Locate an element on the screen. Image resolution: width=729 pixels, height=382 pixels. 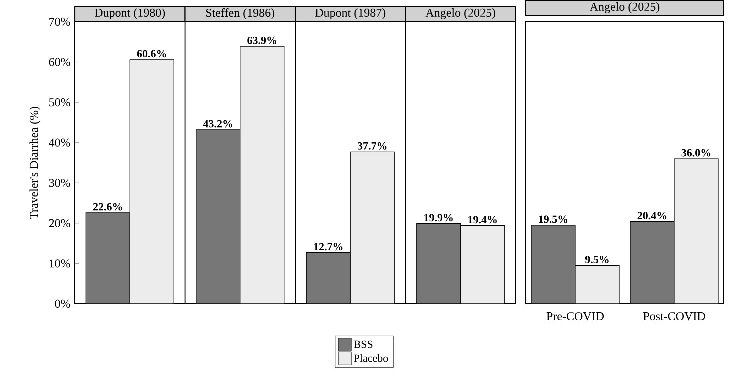
legend-label: Placebo is located at coordinates (371, 358).